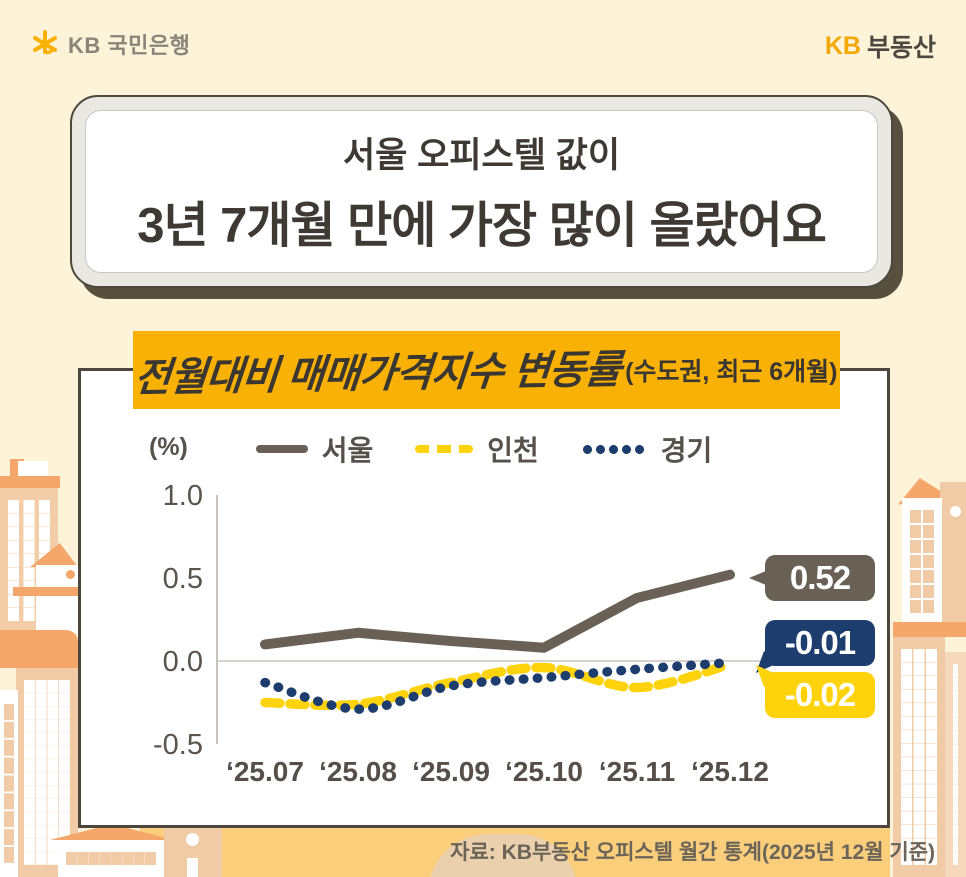  I want to click on legend-label: 서울, so click(347, 450).